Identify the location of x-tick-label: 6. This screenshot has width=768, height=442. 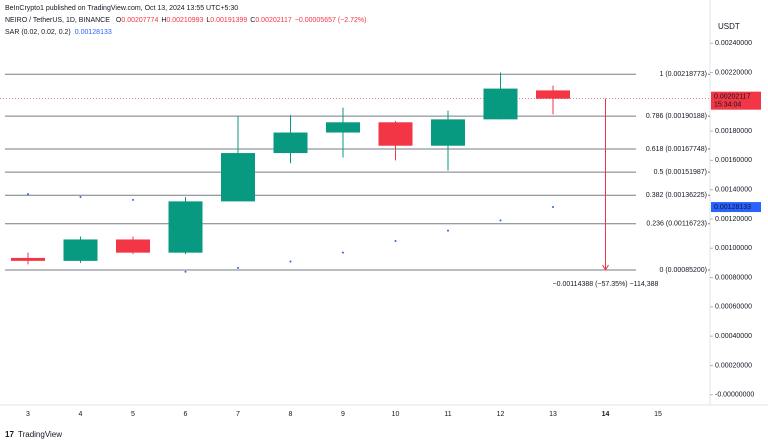
(186, 414).